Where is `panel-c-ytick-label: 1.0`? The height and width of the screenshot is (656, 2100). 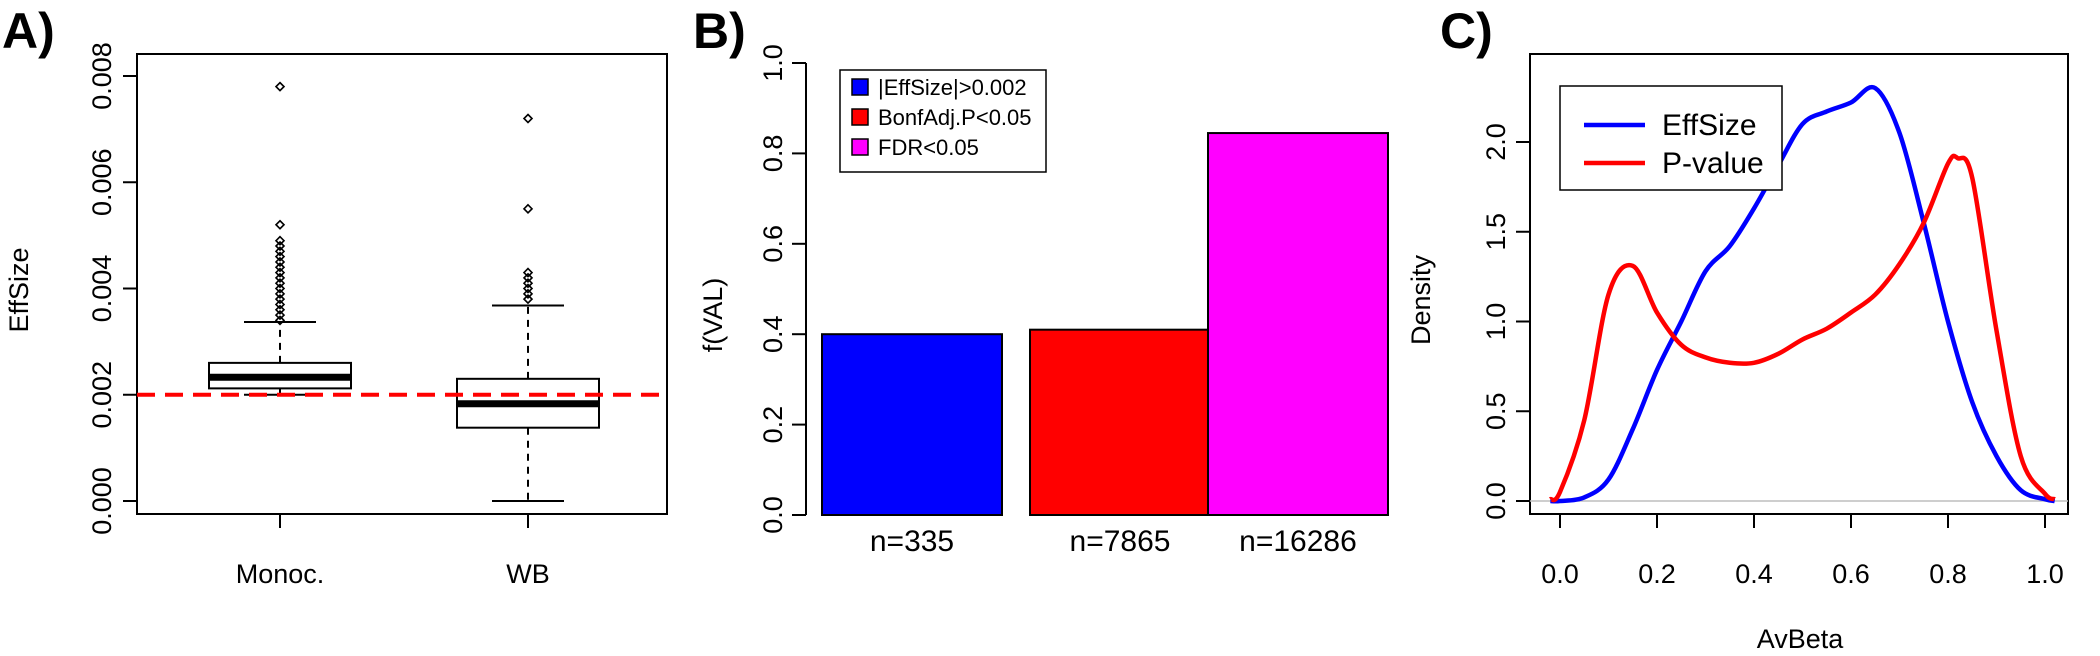
panel-c-ytick-label: 1.0 is located at coordinates (1496, 322).